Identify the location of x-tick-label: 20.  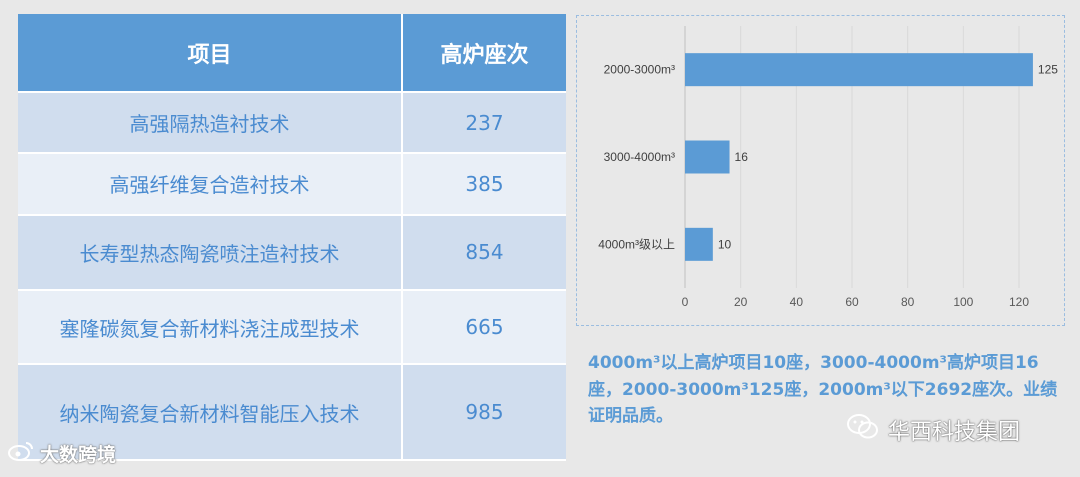
(741, 302).